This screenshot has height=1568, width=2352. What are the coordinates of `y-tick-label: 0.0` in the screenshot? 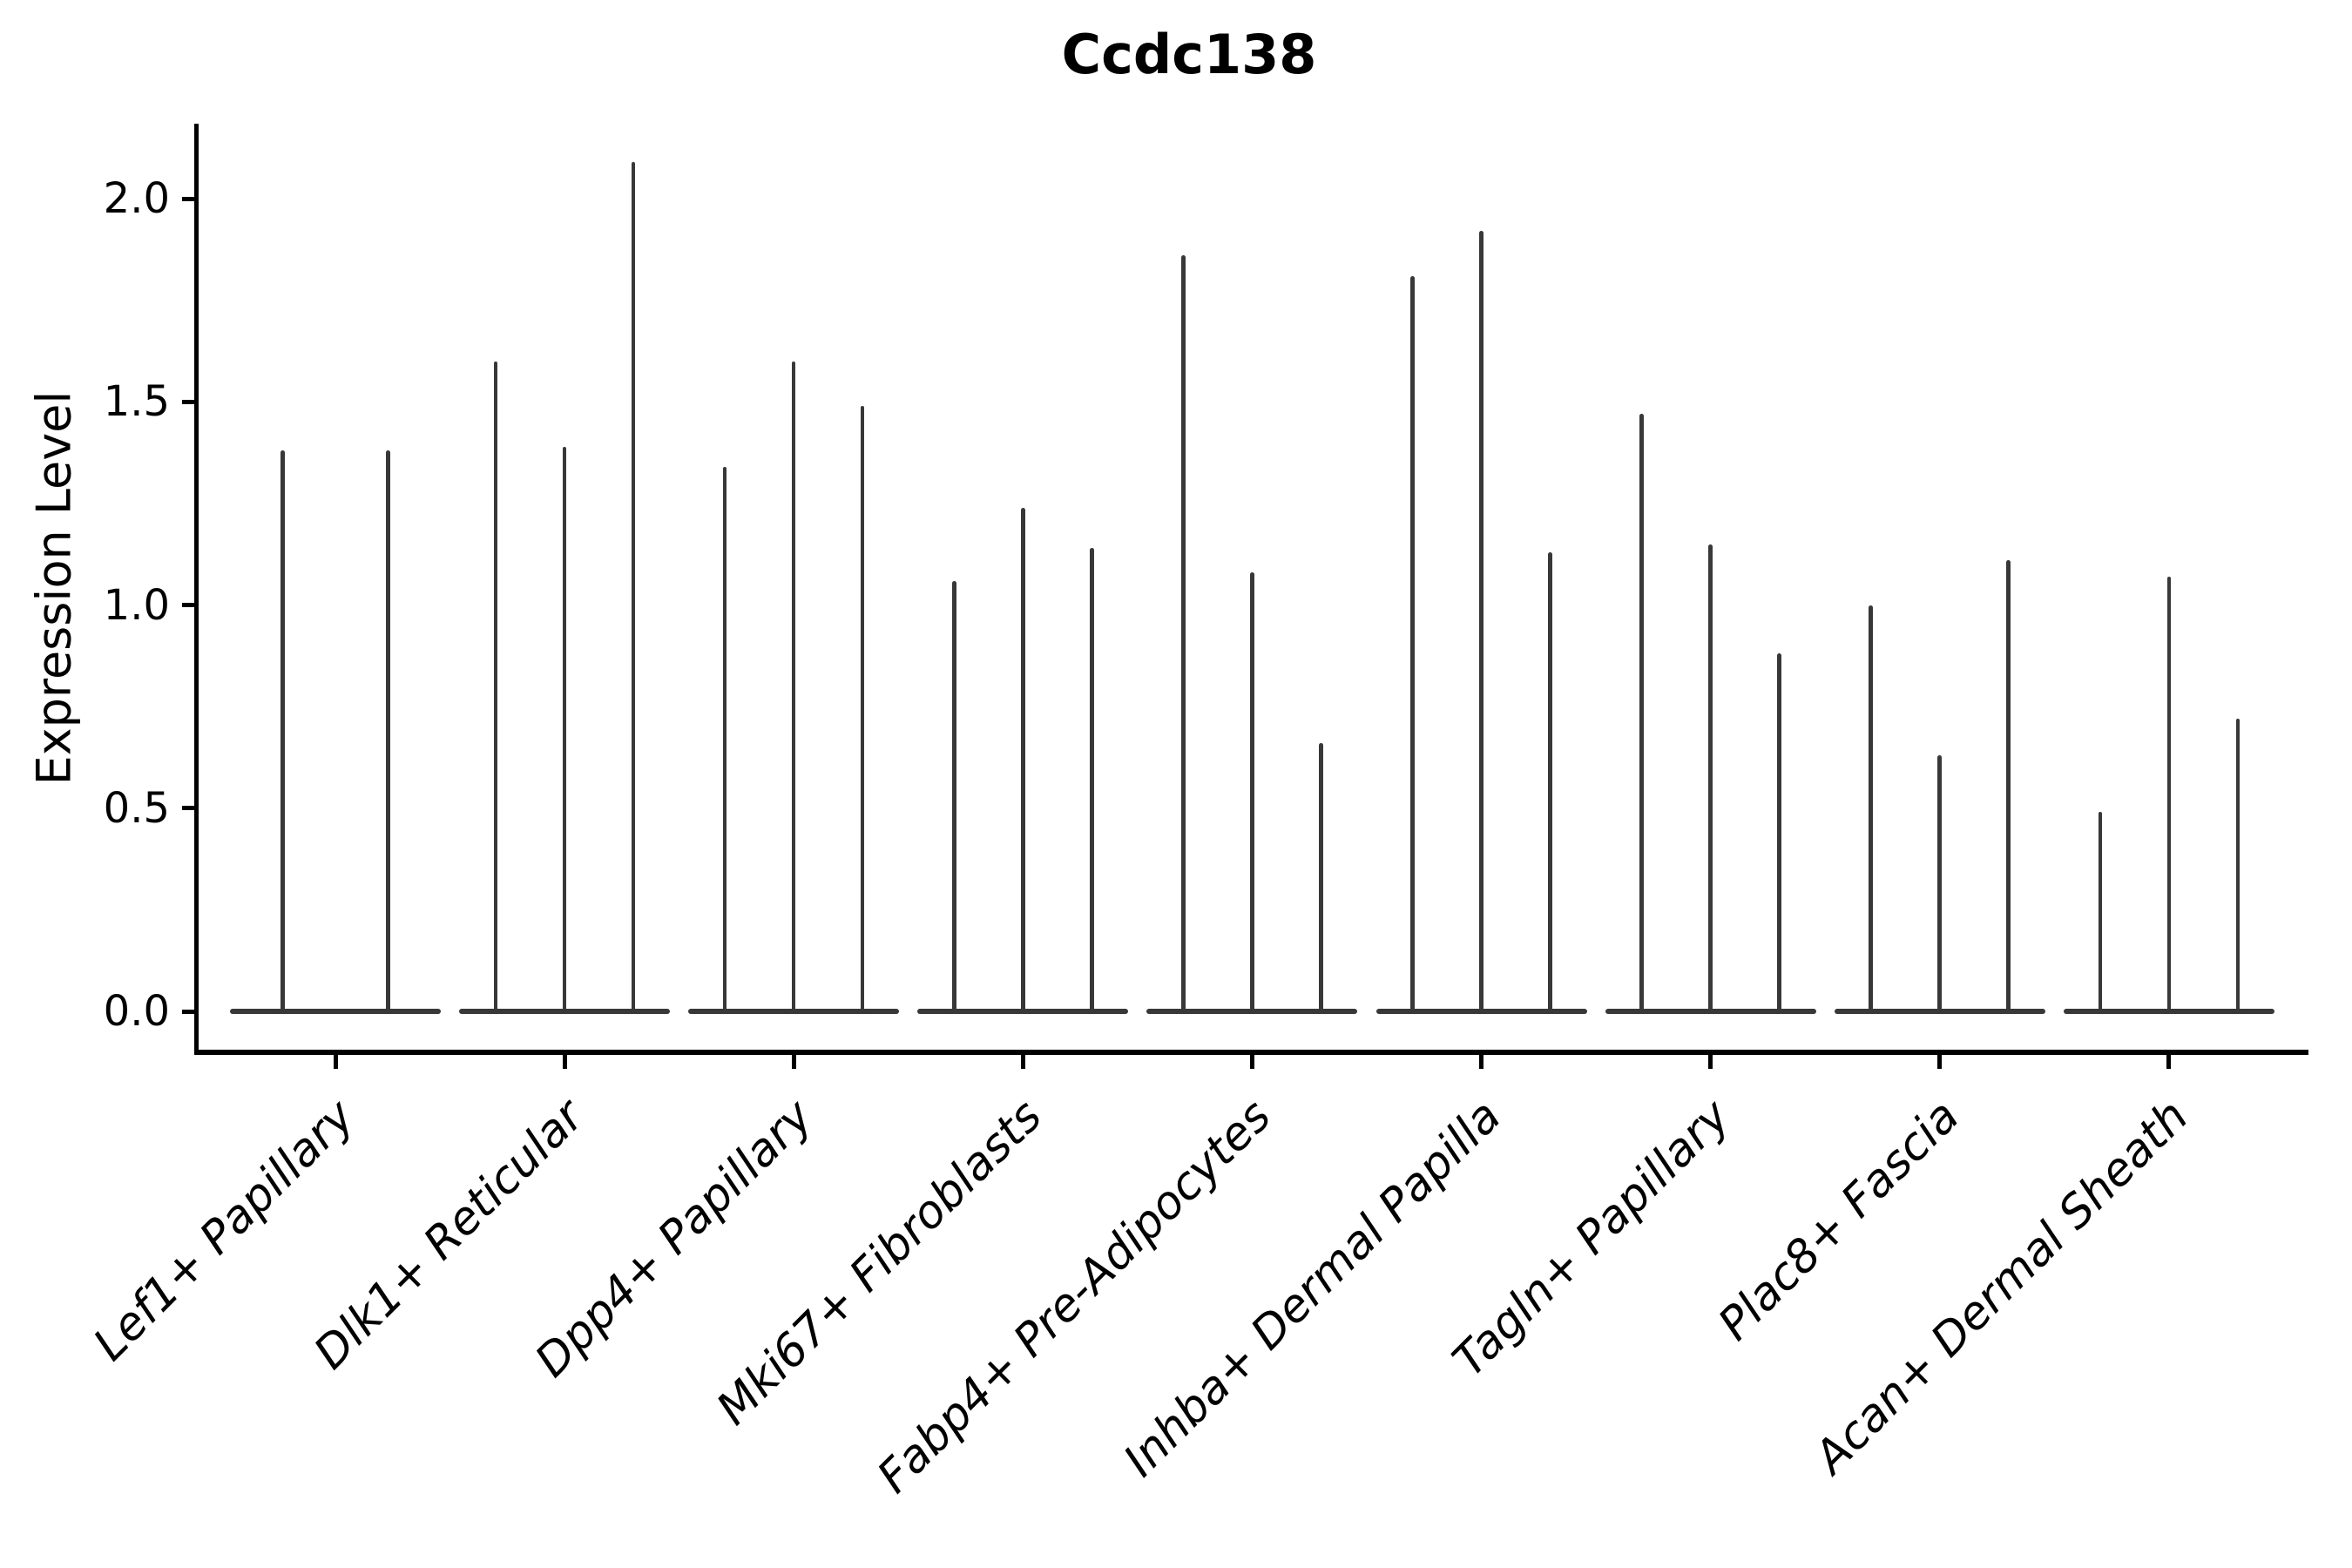 It's located at (136, 1012).